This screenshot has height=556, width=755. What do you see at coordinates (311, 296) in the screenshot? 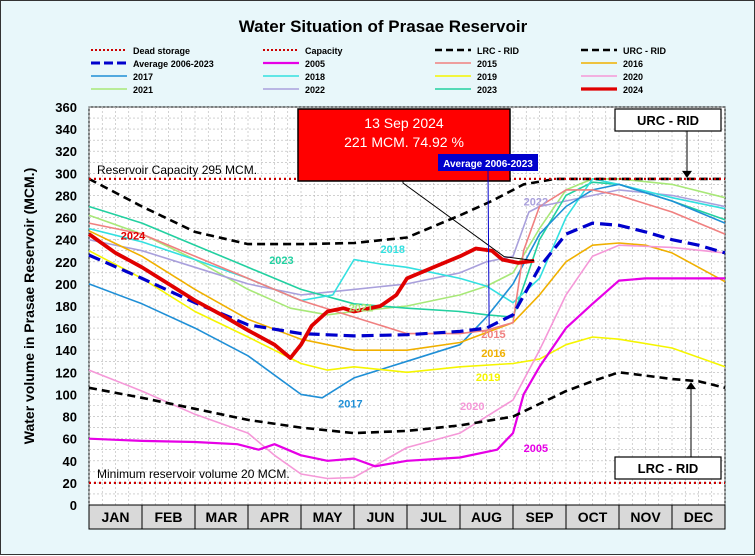
I see `series-line-2024` at bounding box center [311, 296].